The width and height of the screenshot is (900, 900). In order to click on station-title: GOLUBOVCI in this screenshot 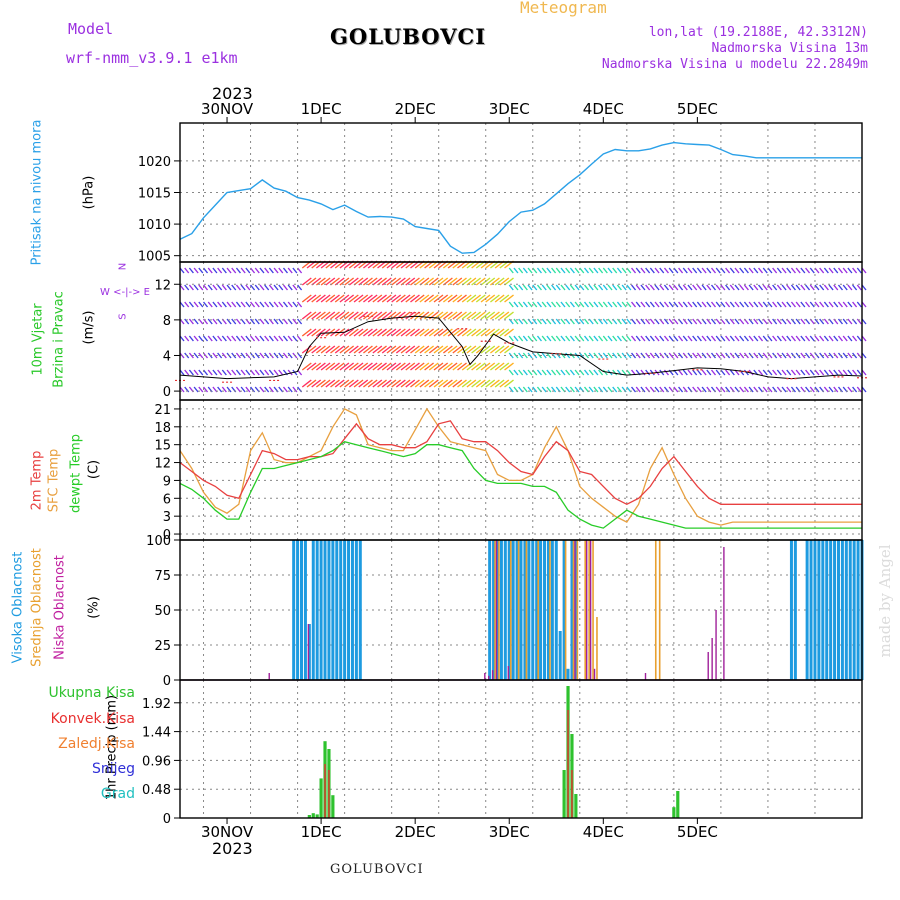, I will do `click(408, 36)`.